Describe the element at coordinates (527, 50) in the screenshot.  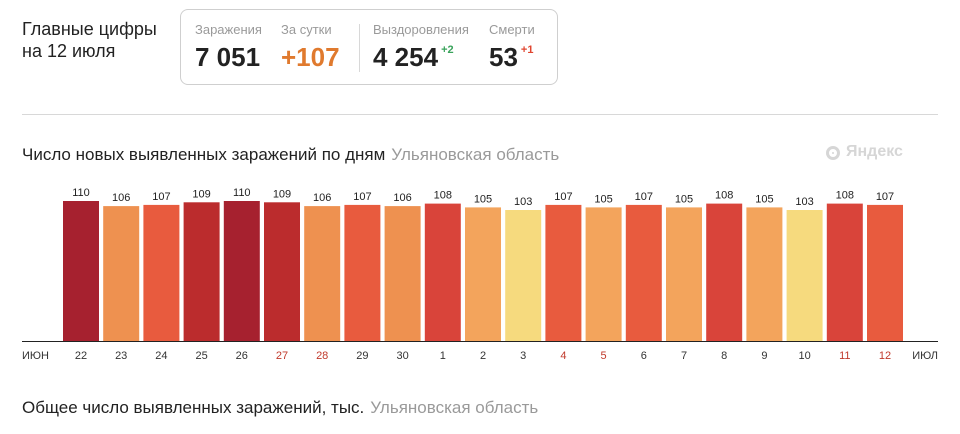
I see `deaths-delta: +1` at that location.